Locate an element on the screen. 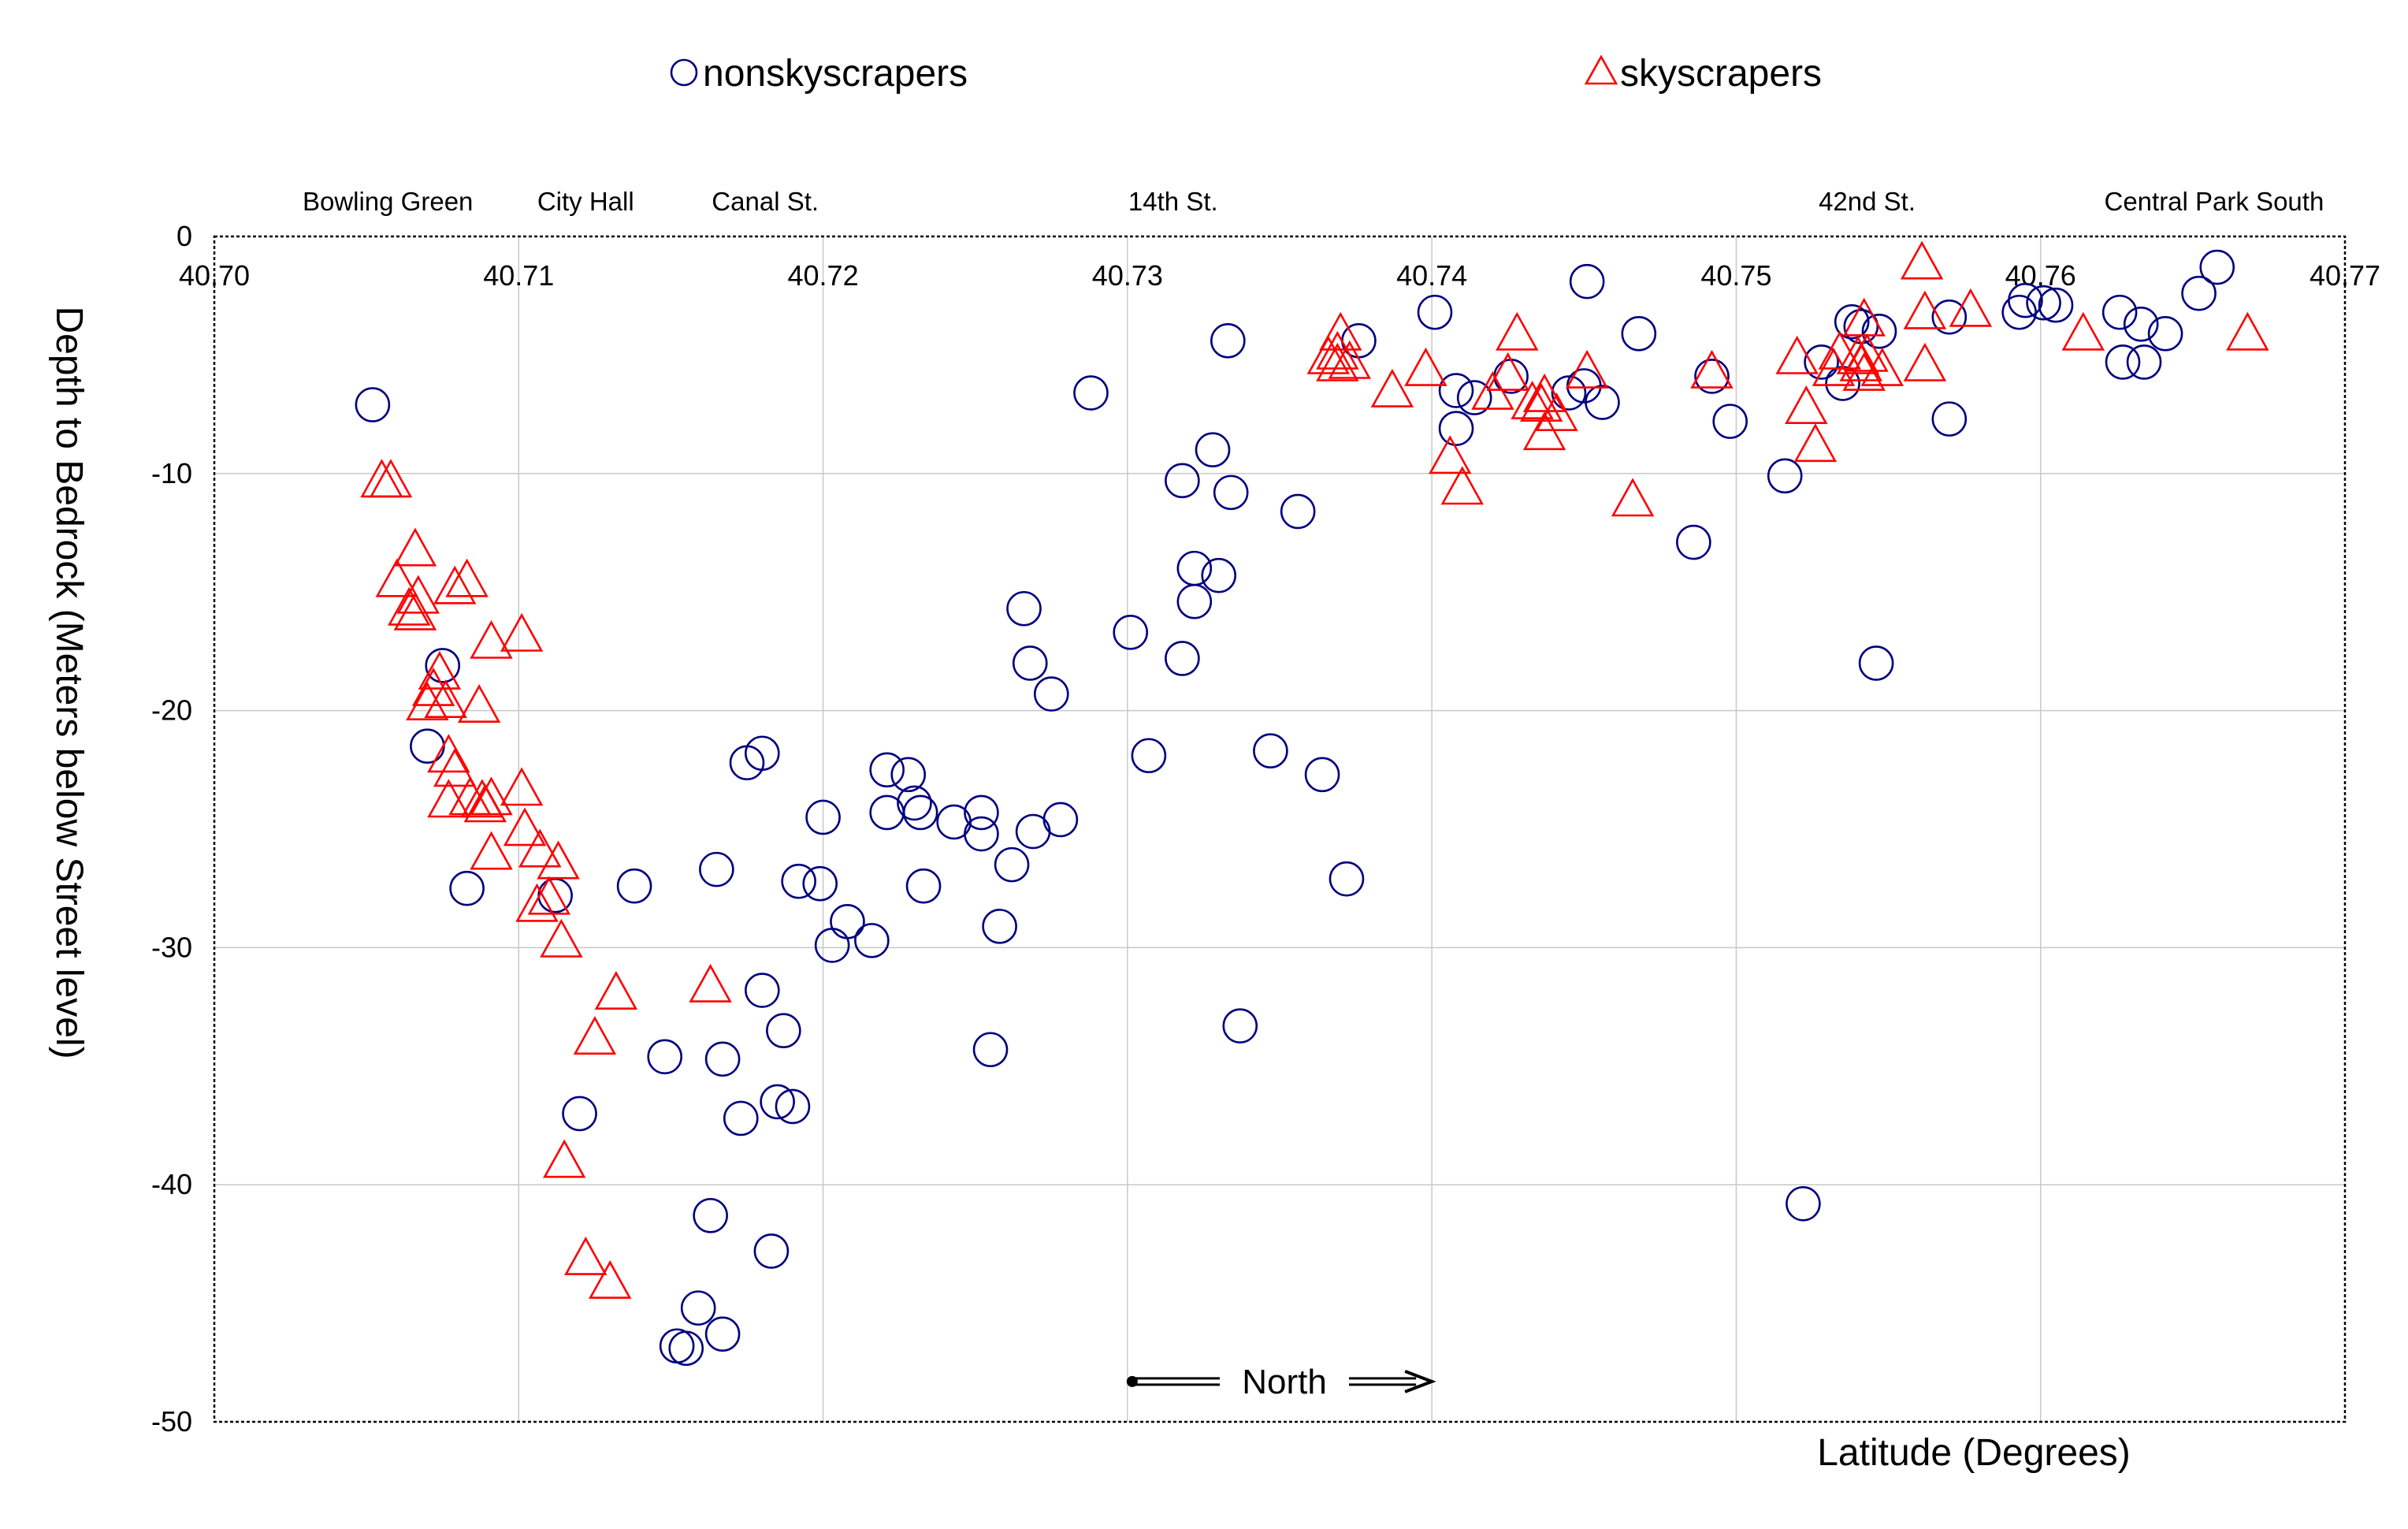 The height and width of the screenshot is (1529, 2408). landmark-label: Bowling Green is located at coordinates (388, 201).